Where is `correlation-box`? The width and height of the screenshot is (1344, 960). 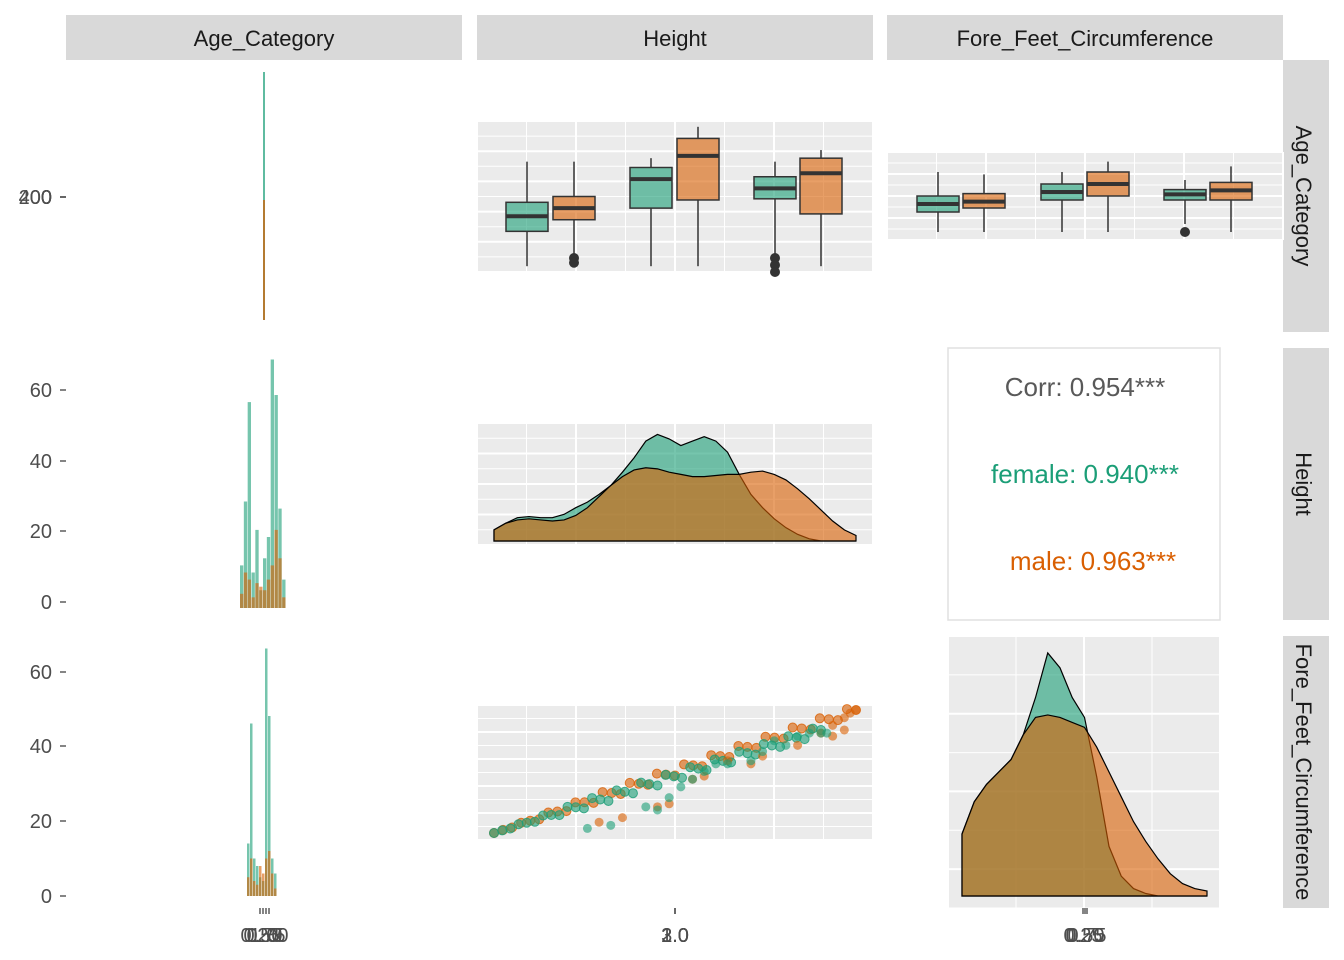
correlation-box is located at coordinates (1084, 484).